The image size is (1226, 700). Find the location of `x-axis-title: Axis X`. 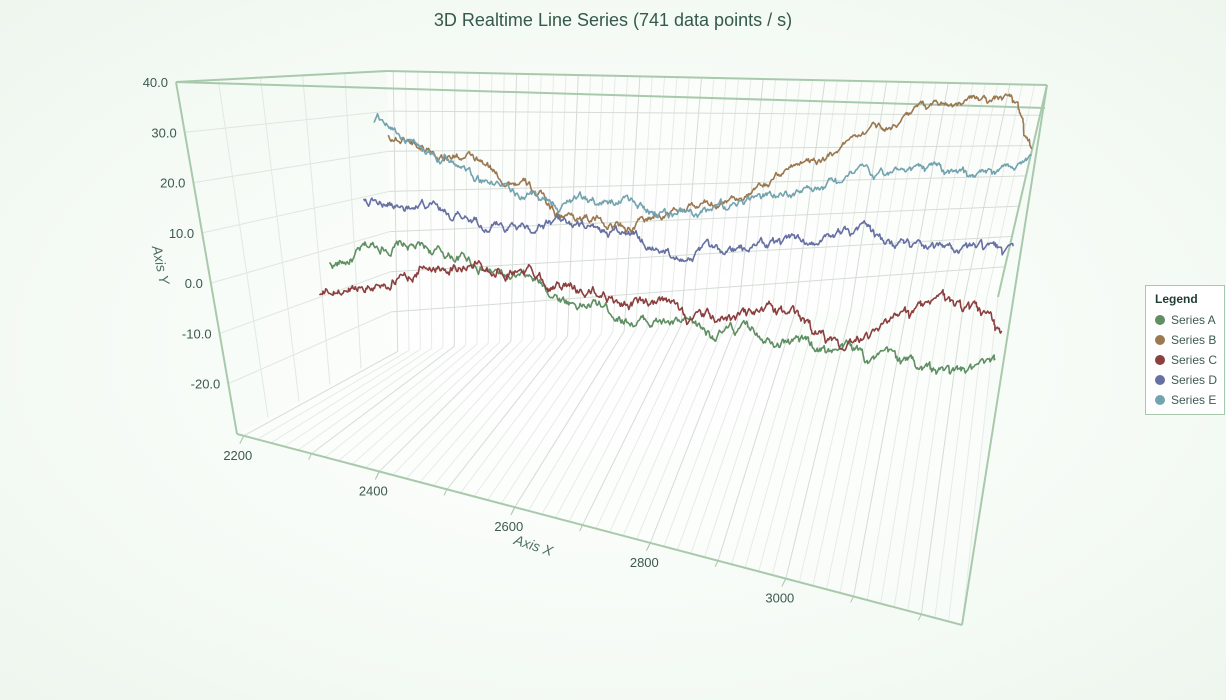

x-axis-title: Axis X is located at coordinates (533, 545).